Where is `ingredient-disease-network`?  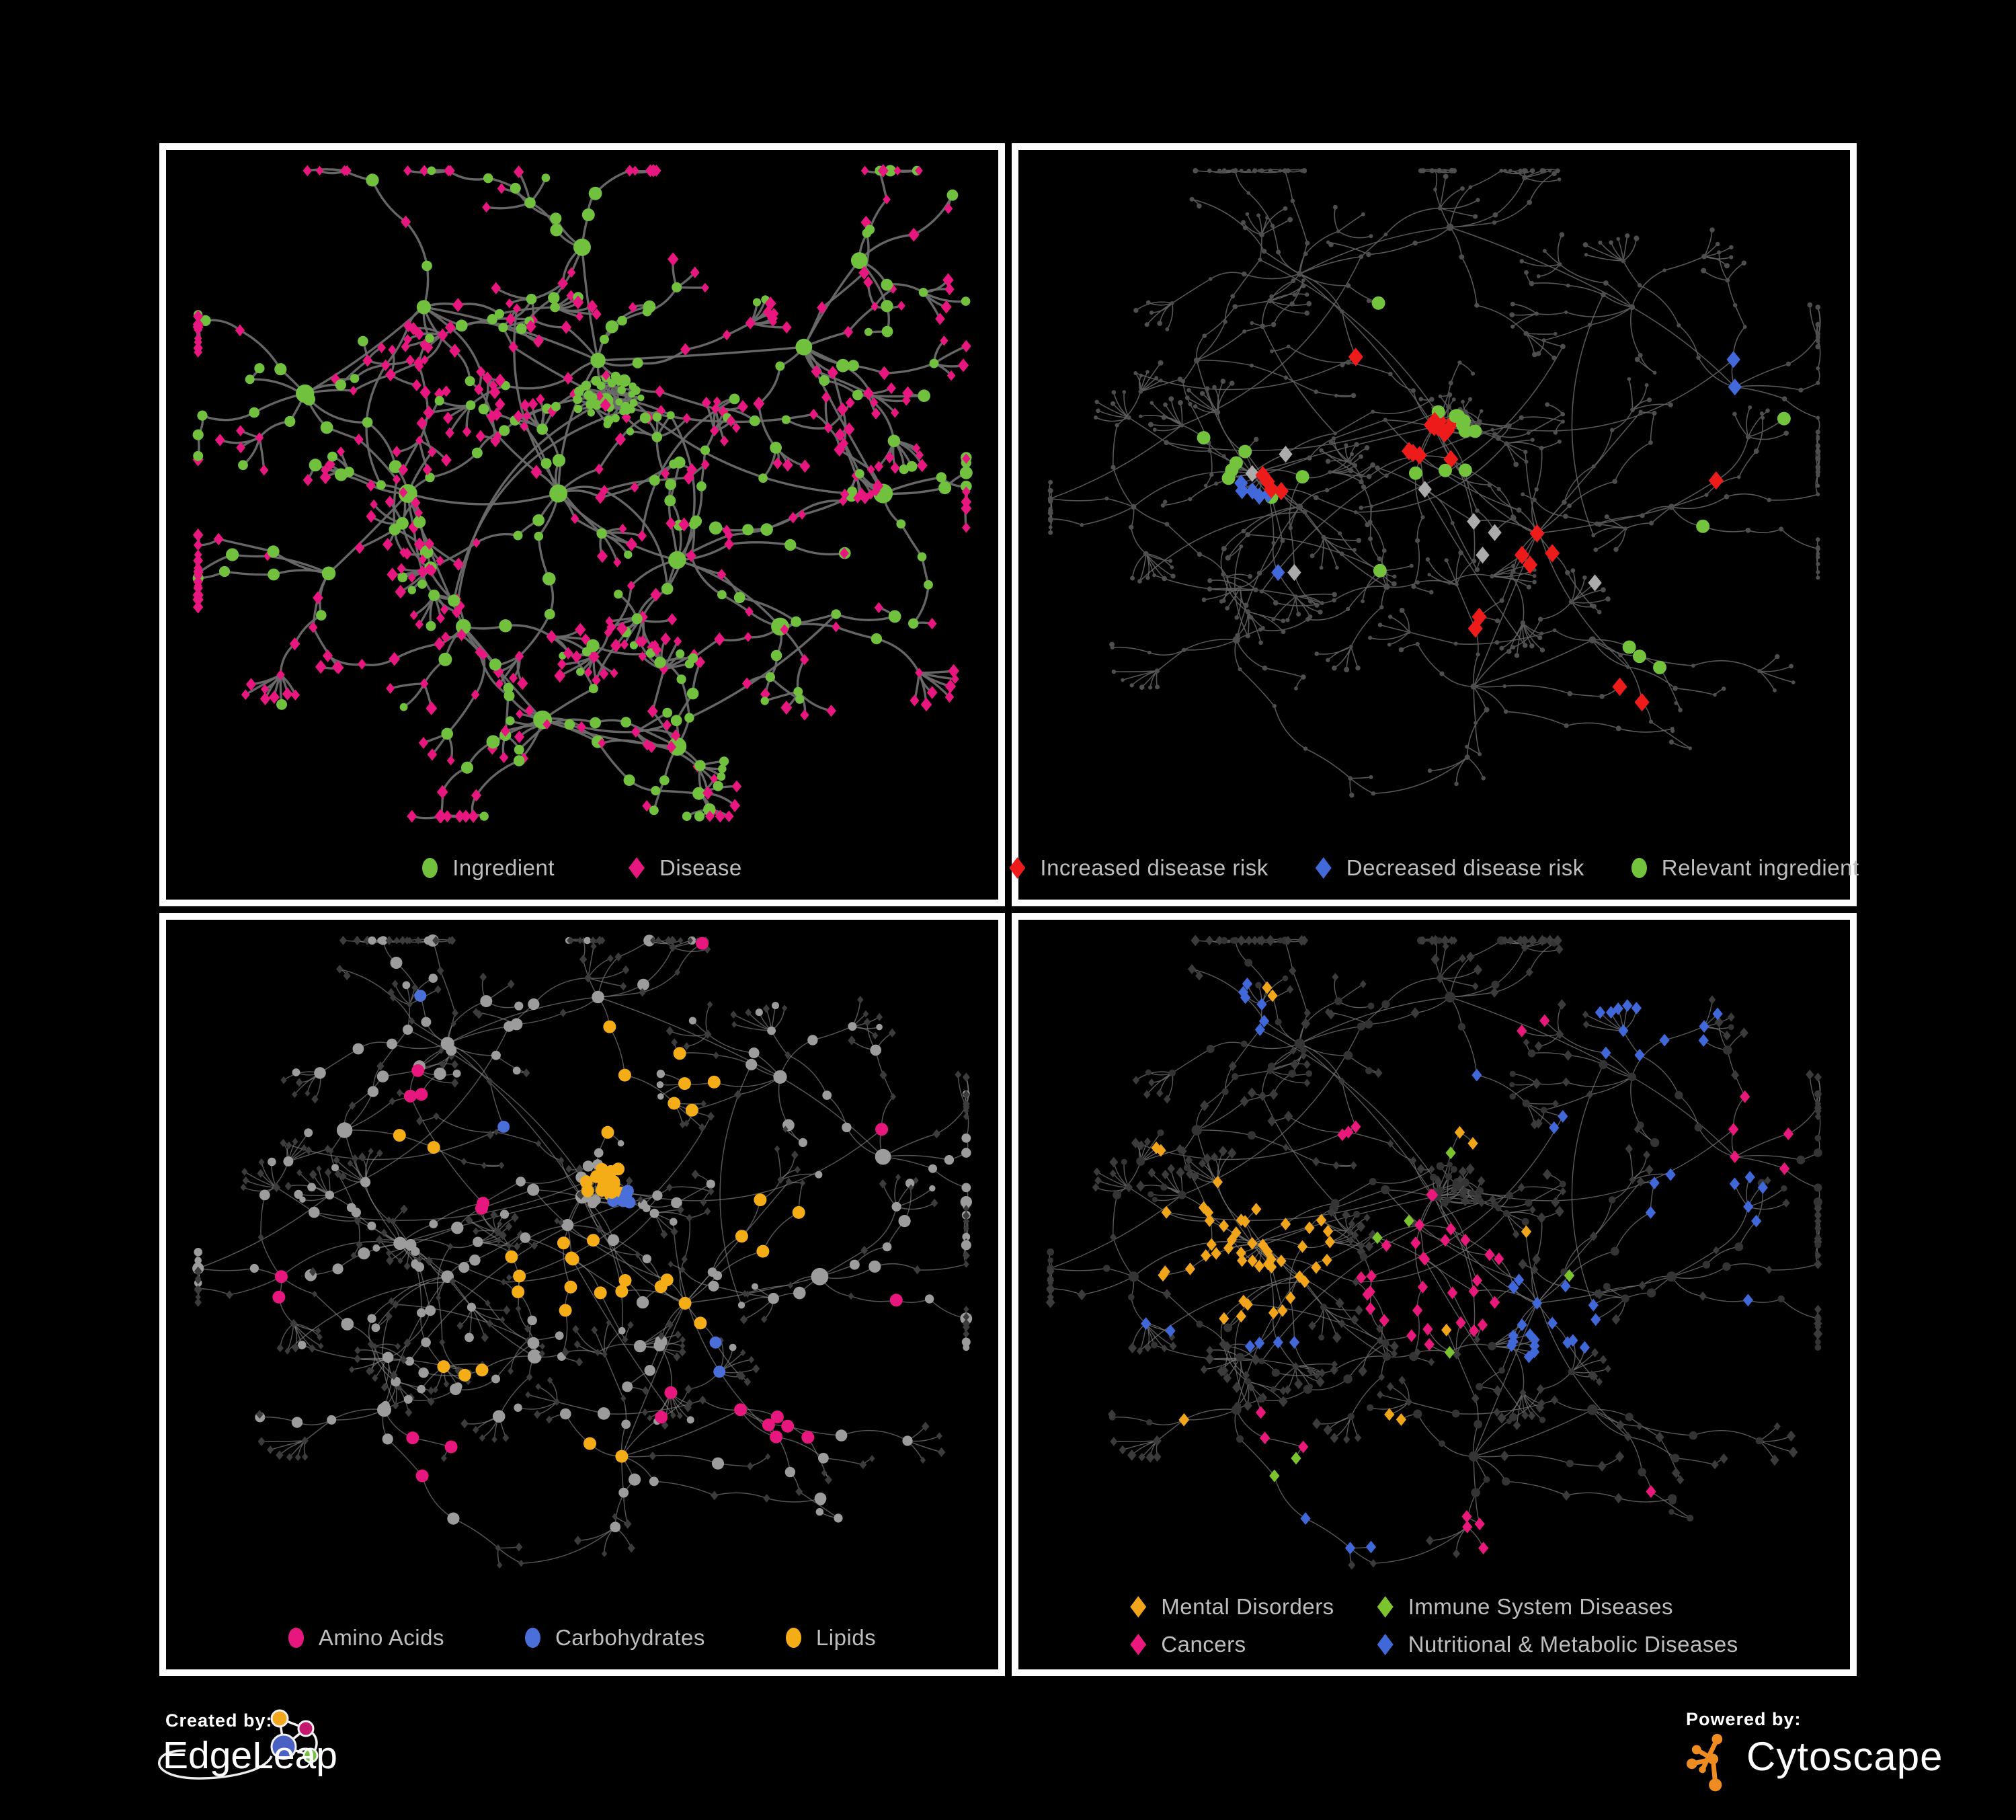 ingredient-disease-network is located at coordinates (582, 494).